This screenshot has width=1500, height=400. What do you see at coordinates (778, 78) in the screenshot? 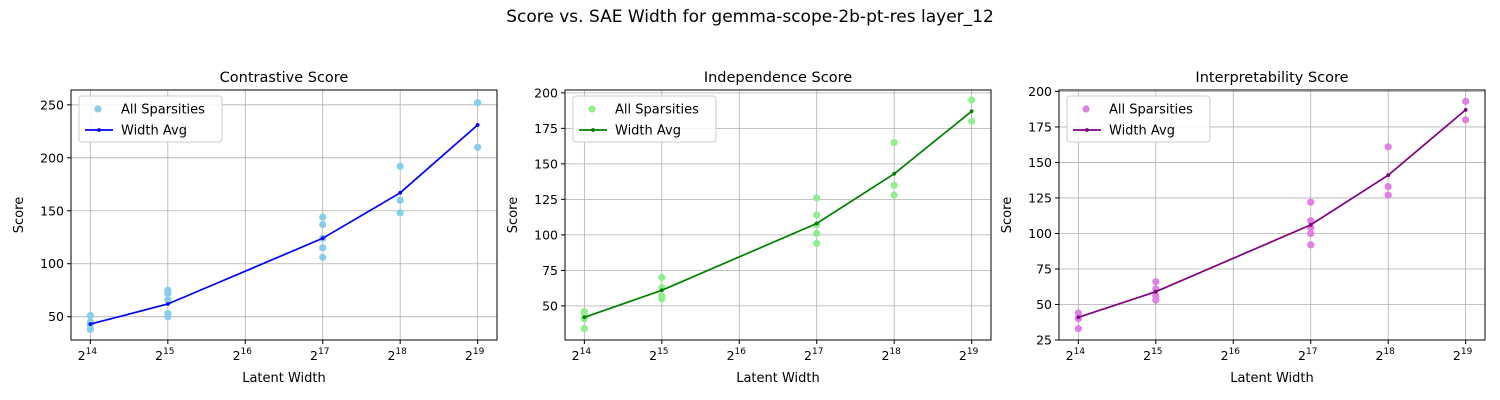
I see `panel-title: Independence Score` at bounding box center [778, 78].